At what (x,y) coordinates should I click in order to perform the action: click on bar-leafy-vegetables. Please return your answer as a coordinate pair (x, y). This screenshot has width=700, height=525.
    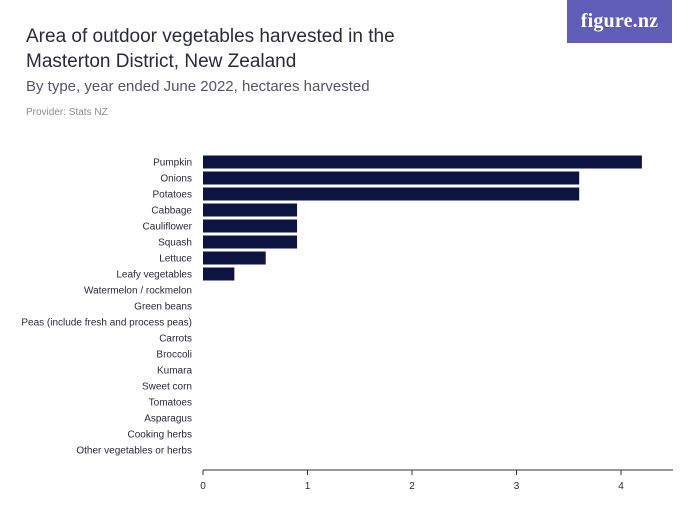
    Looking at the image, I should click on (219, 274).